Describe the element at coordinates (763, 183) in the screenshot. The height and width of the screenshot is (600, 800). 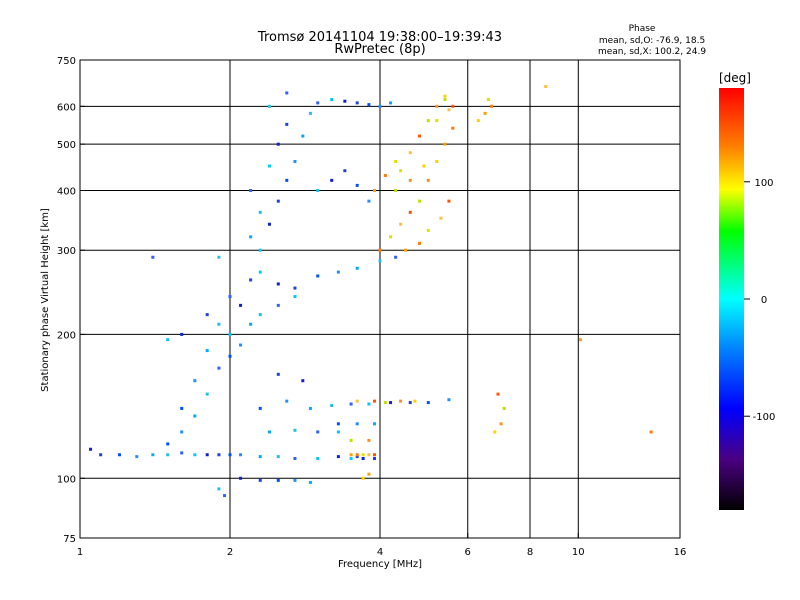
I see `colorbar-tick-label: 100` at that location.